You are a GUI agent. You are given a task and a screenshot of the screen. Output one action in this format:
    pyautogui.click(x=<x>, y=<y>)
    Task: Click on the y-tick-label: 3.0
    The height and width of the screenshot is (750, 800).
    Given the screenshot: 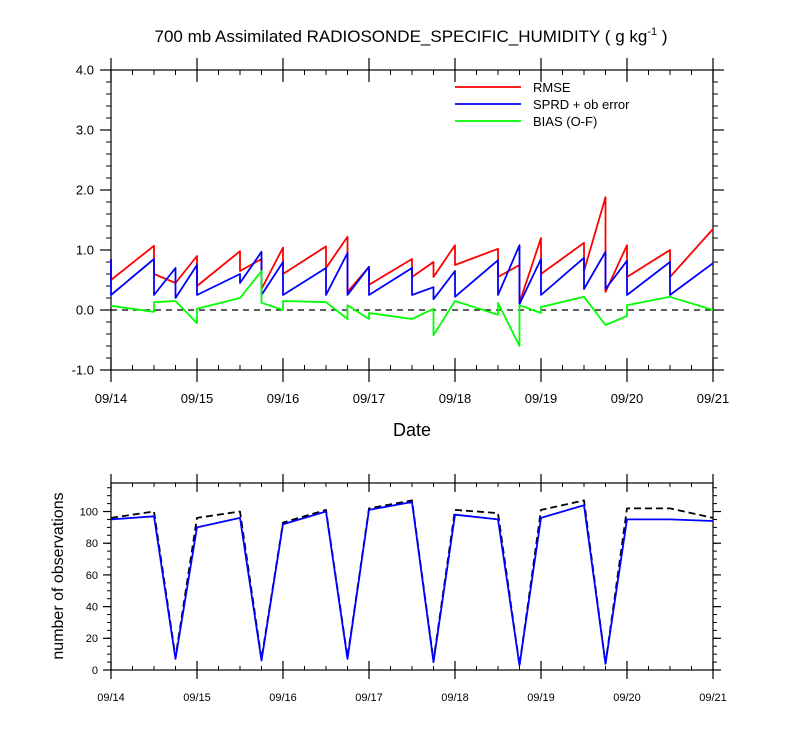 What is the action you would take?
    pyautogui.click(x=85, y=130)
    